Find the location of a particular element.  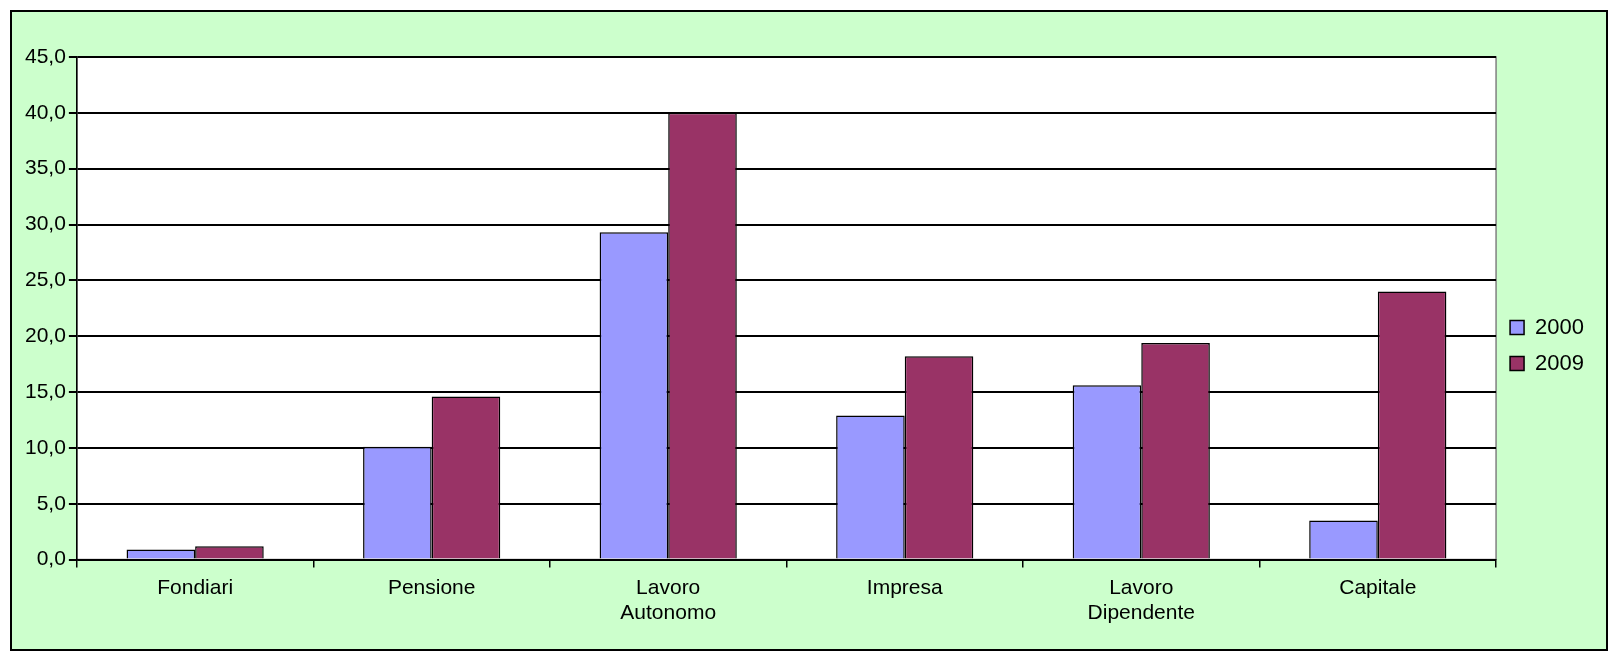

y-tick-label: 40,0 is located at coordinates (45, 111).